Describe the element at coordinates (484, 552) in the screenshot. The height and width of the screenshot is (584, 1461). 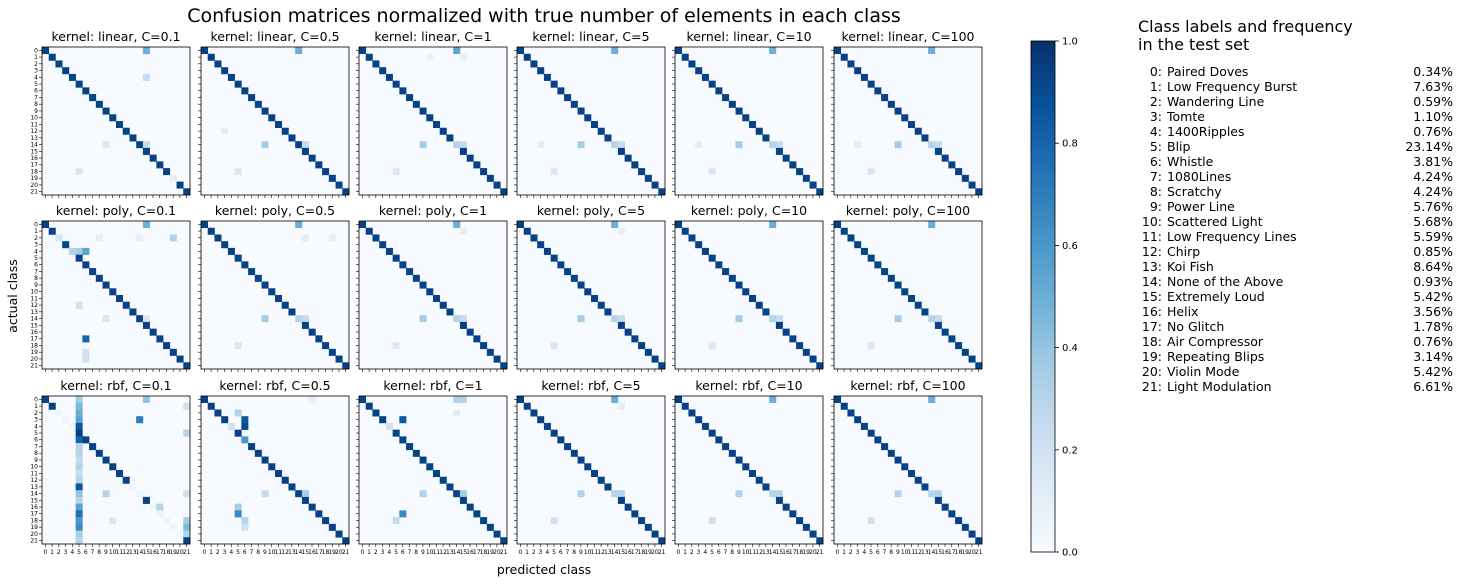
I see `x-tick-label: 18` at that location.